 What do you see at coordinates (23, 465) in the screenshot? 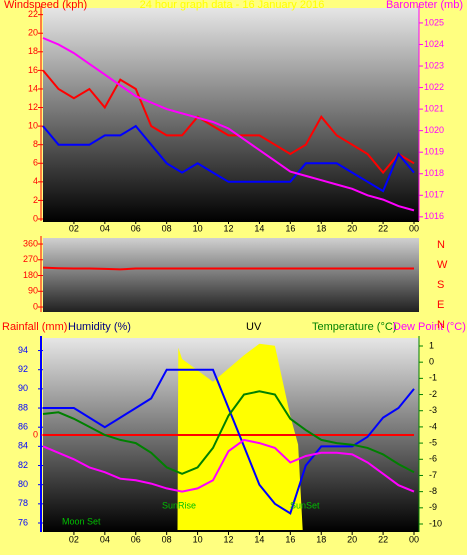
I see `y-tick-label: 82` at bounding box center [23, 465].